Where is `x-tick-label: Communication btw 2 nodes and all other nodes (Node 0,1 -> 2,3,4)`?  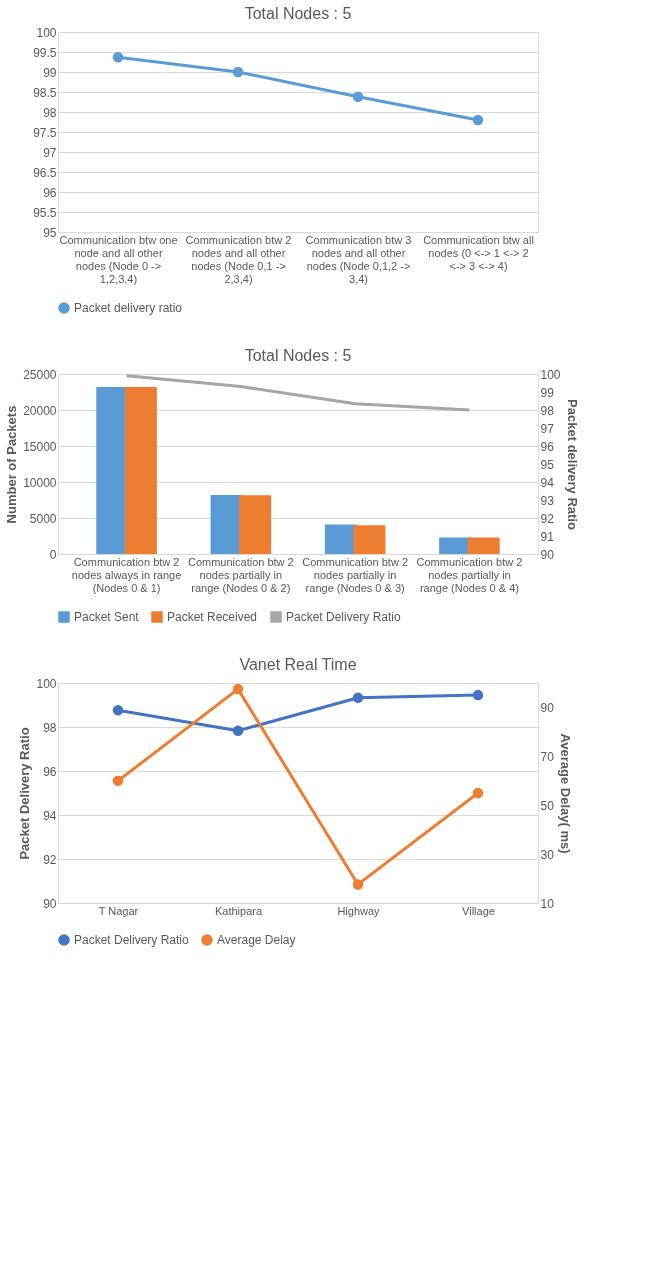 x-tick-label: Communication btw 2 nodes and all other nodes (Node 0,1 -> 2,3,4) is located at coordinates (238, 259).